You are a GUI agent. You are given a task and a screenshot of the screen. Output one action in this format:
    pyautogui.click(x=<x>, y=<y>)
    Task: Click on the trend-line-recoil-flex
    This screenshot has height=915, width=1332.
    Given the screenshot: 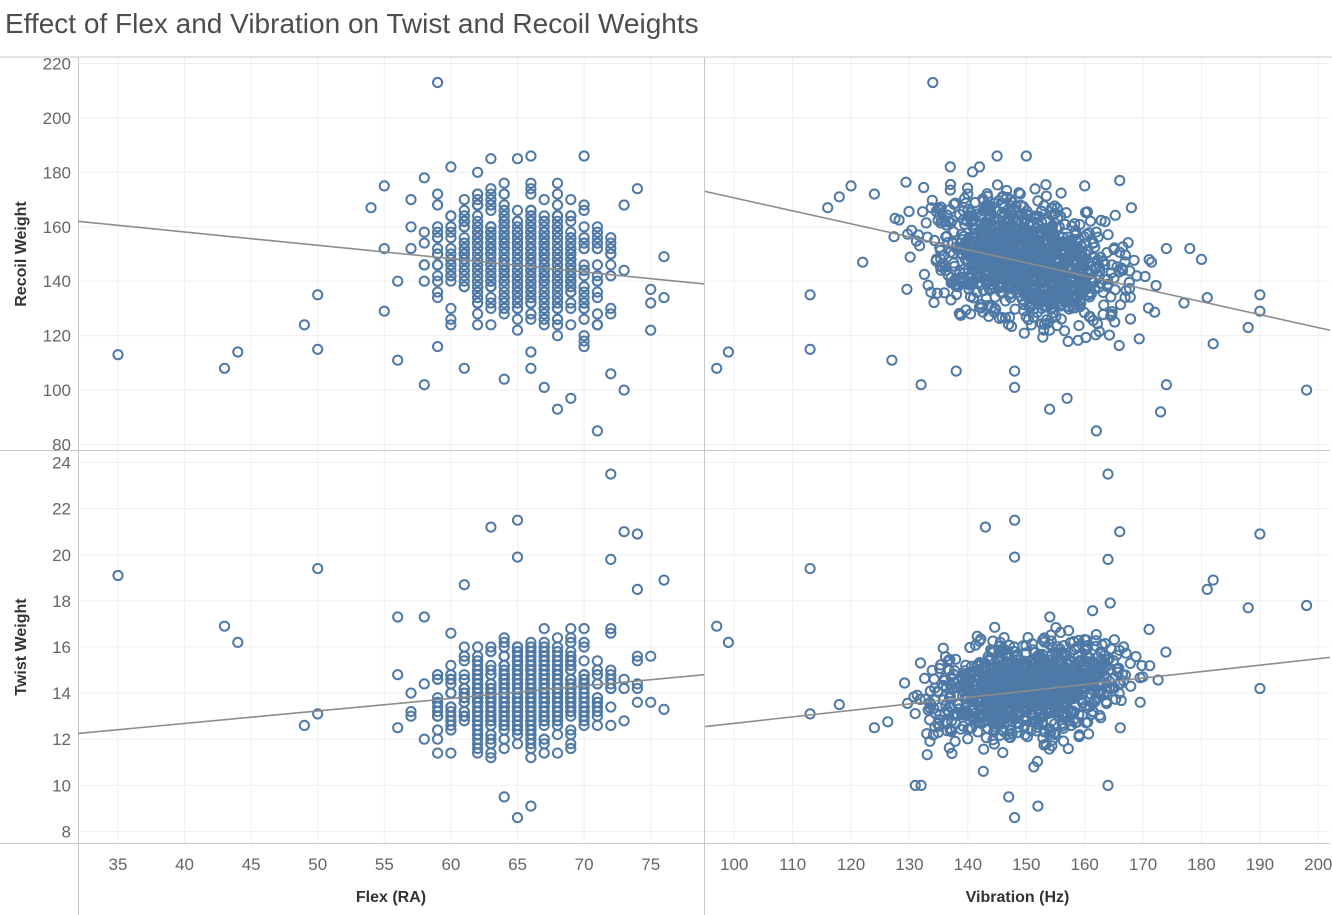 What is the action you would take?
    pyautogui.click(x=391, y=252)
    